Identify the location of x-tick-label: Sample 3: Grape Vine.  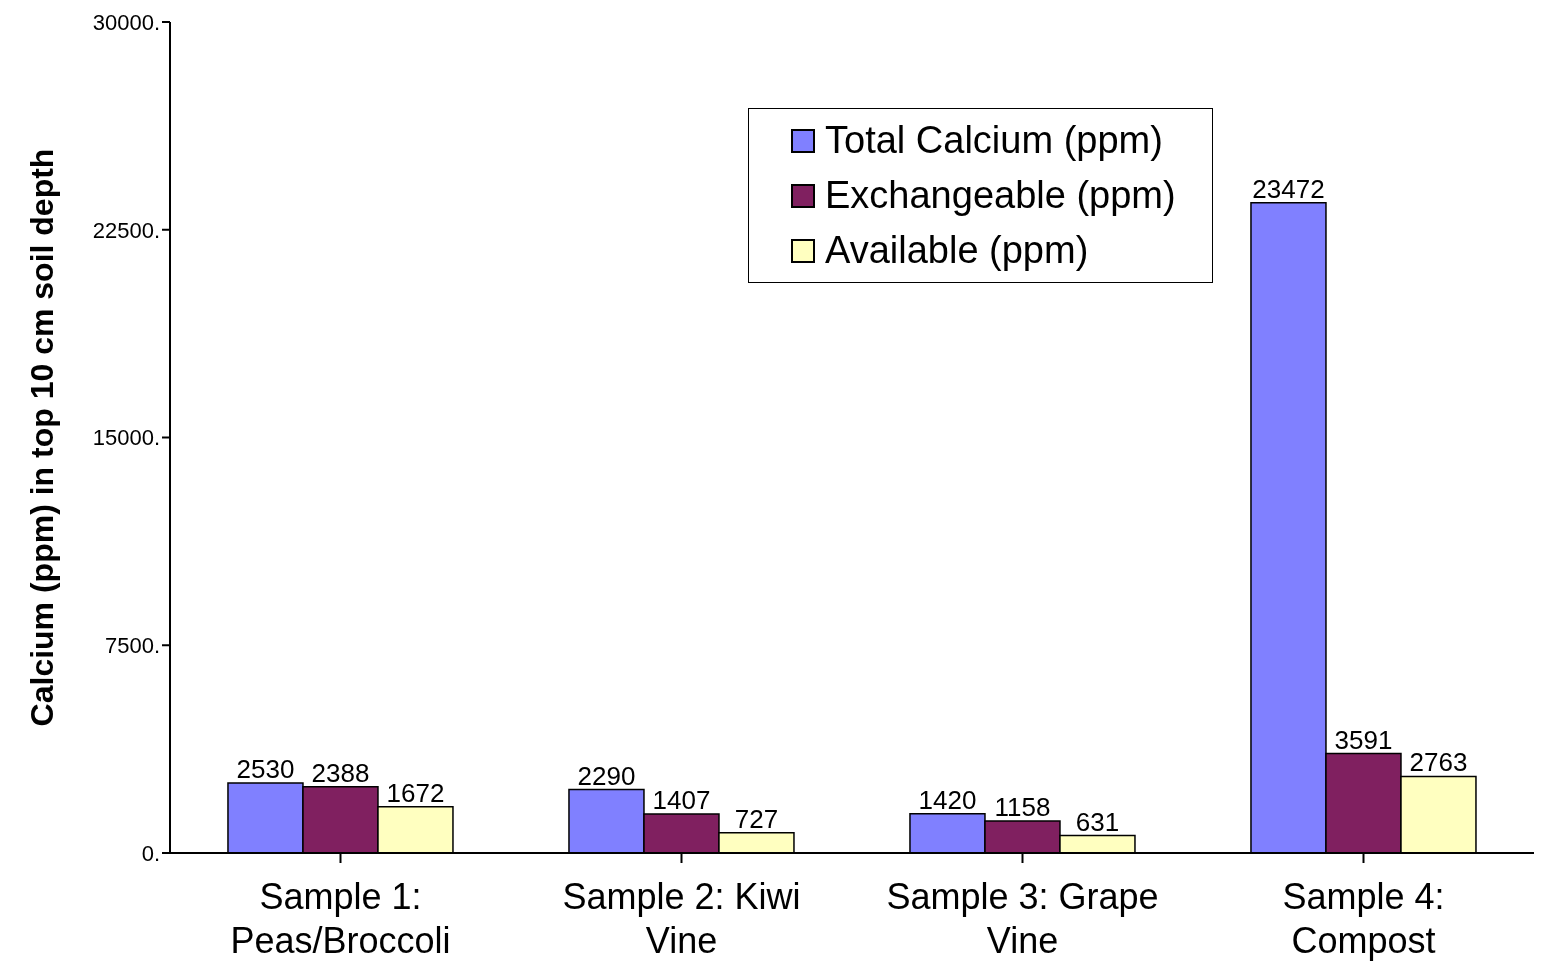
(1022, 918).